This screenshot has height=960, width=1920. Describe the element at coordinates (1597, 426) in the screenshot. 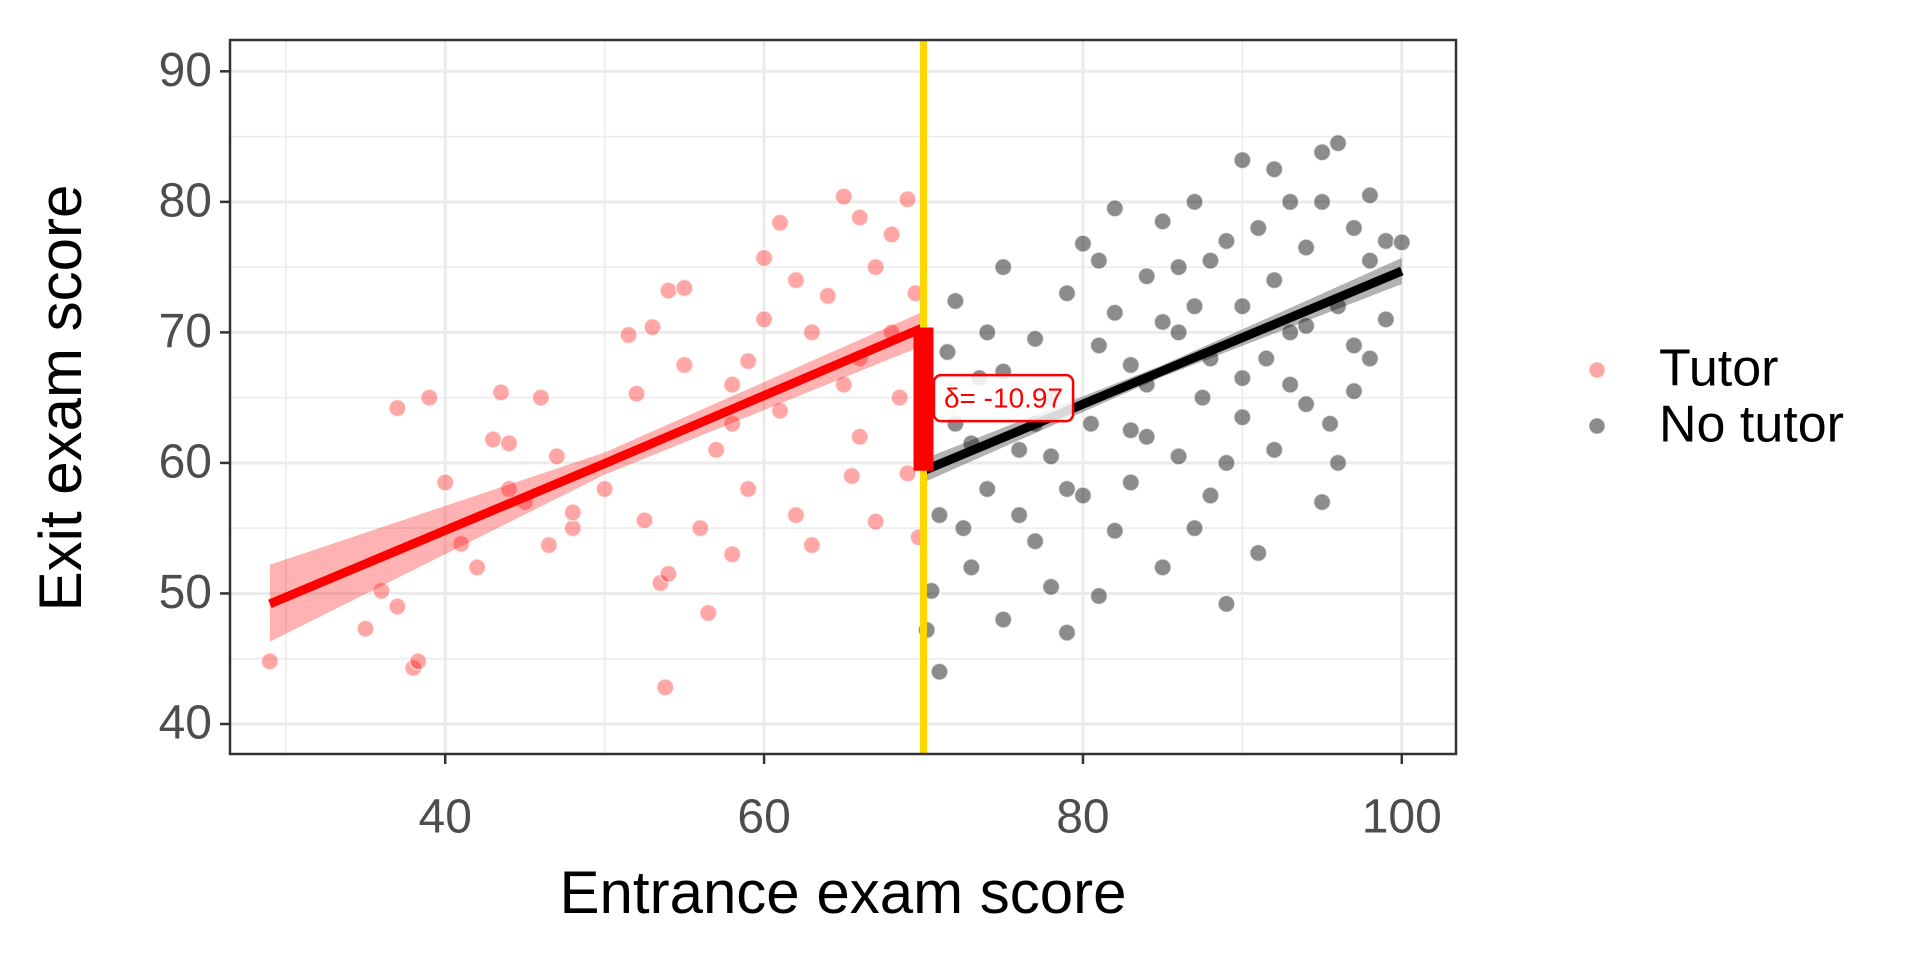

I see `legend-marker` at that location.